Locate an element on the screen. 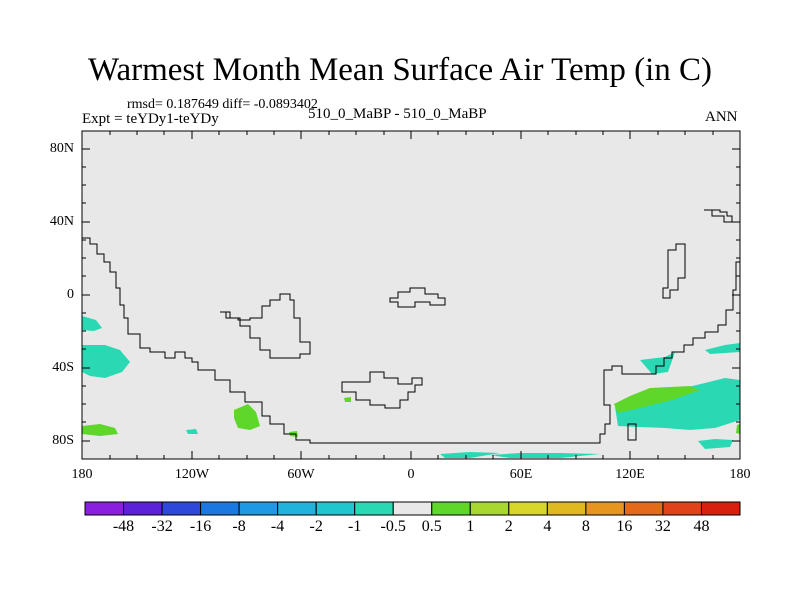 The image size is (800, 600). colorbar-label: 2 is located at coordinates (508, 526).